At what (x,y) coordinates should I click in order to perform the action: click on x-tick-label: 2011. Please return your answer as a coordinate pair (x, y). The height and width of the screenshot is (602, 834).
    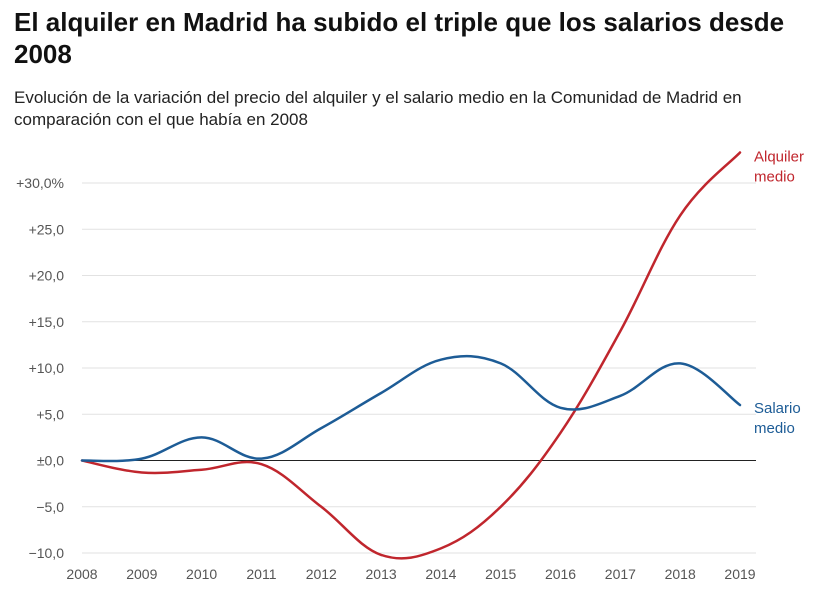
    Looking at the image, I should click on (261, 574).